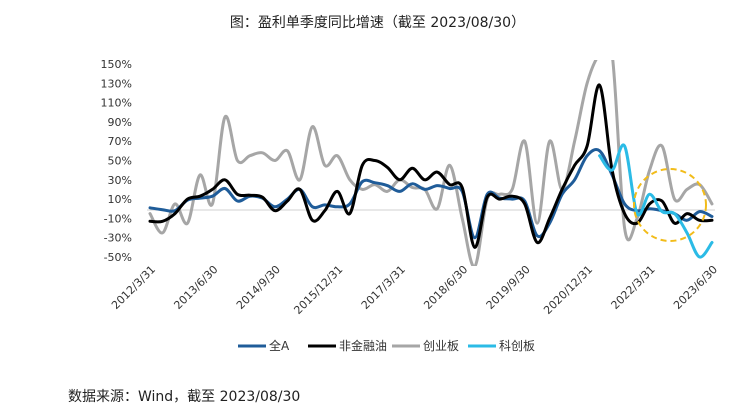  What do you see at coordinates (195, 287) in the screenshot?
I see `x-tick-label: 2013/6/30` at bounding box center [195, 287].